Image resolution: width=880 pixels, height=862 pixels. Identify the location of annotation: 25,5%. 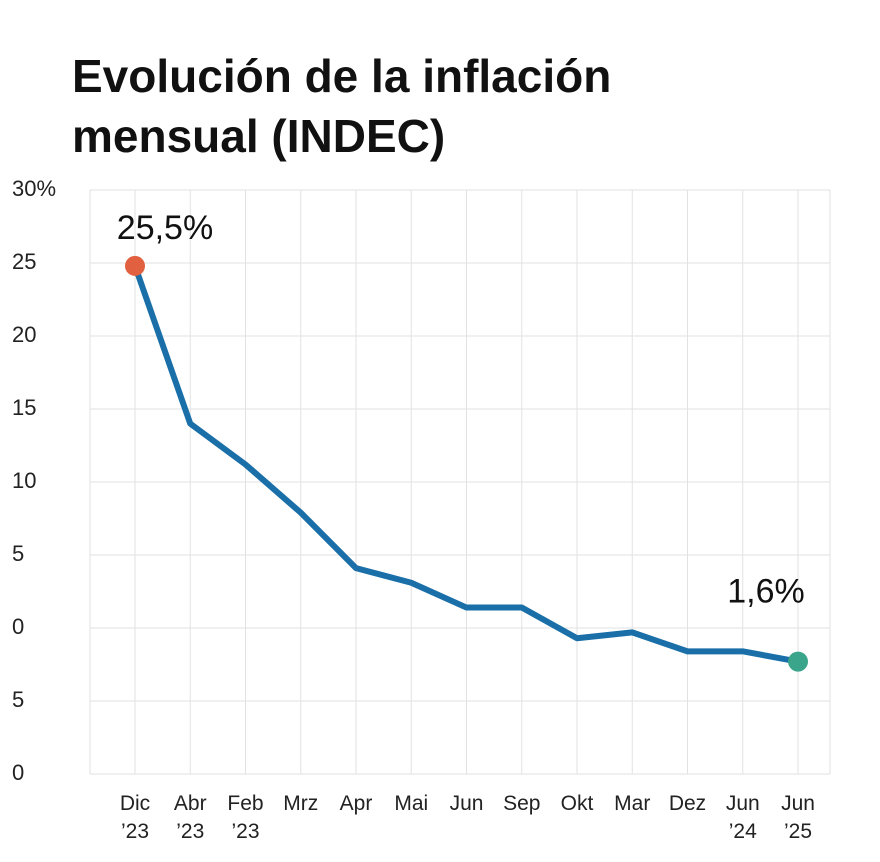
(165, 228).